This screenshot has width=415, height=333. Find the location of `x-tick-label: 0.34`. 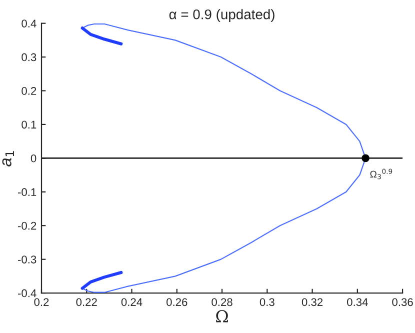

x-tick-label: 0.34 is located at coordinates (357, 302).